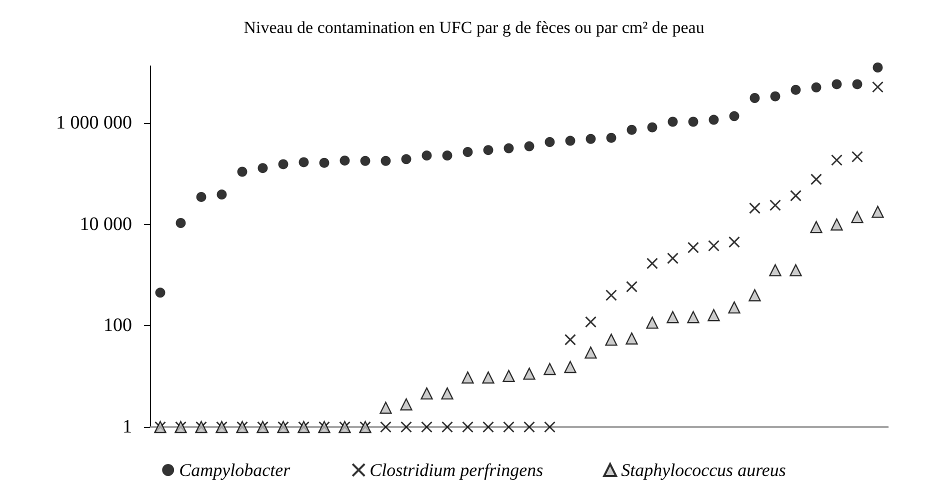 This screenshot has height=490, width=948. I want to click on y-tick-label: 100, so click(118, 325).